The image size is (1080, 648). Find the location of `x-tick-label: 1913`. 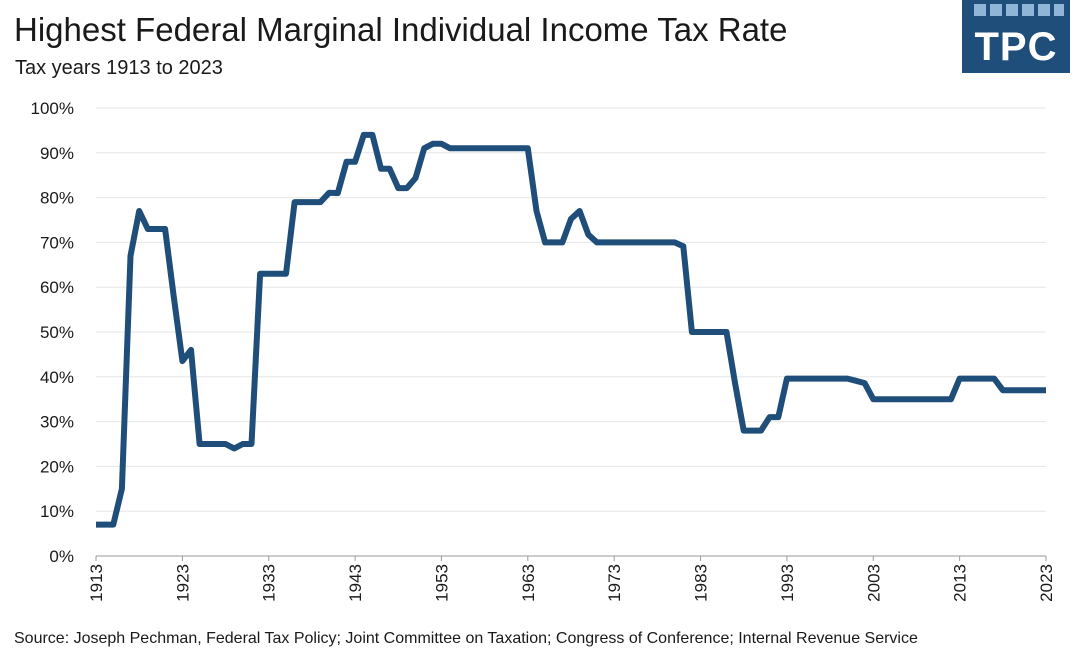

x-tick-label: 1913 is located at coordinates (96, 583).